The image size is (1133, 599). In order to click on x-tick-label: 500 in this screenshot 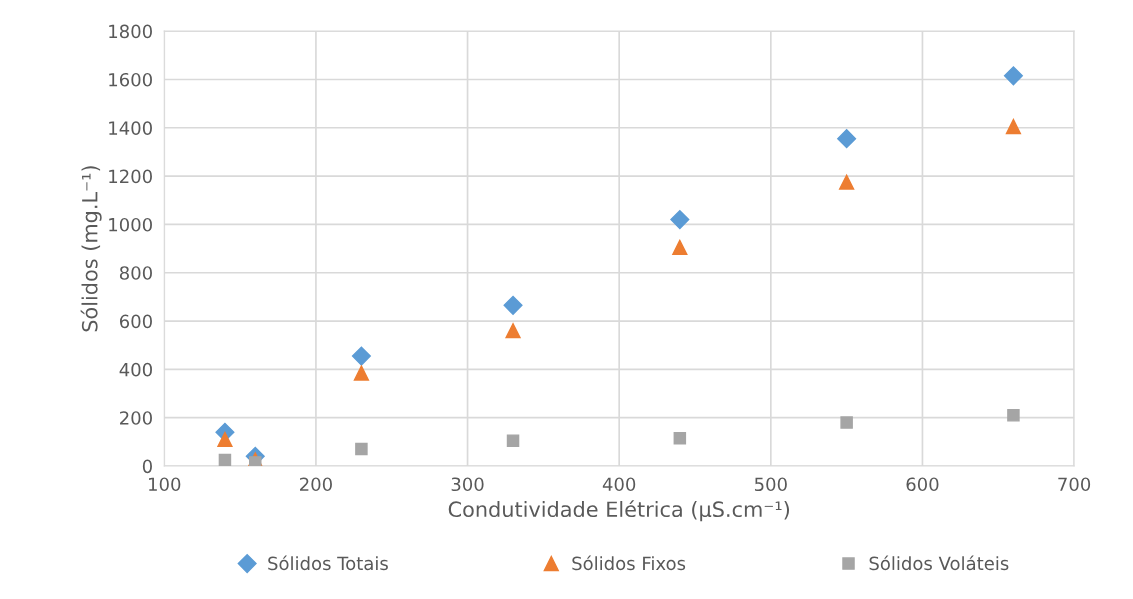, I will do `click(770, 484)`.